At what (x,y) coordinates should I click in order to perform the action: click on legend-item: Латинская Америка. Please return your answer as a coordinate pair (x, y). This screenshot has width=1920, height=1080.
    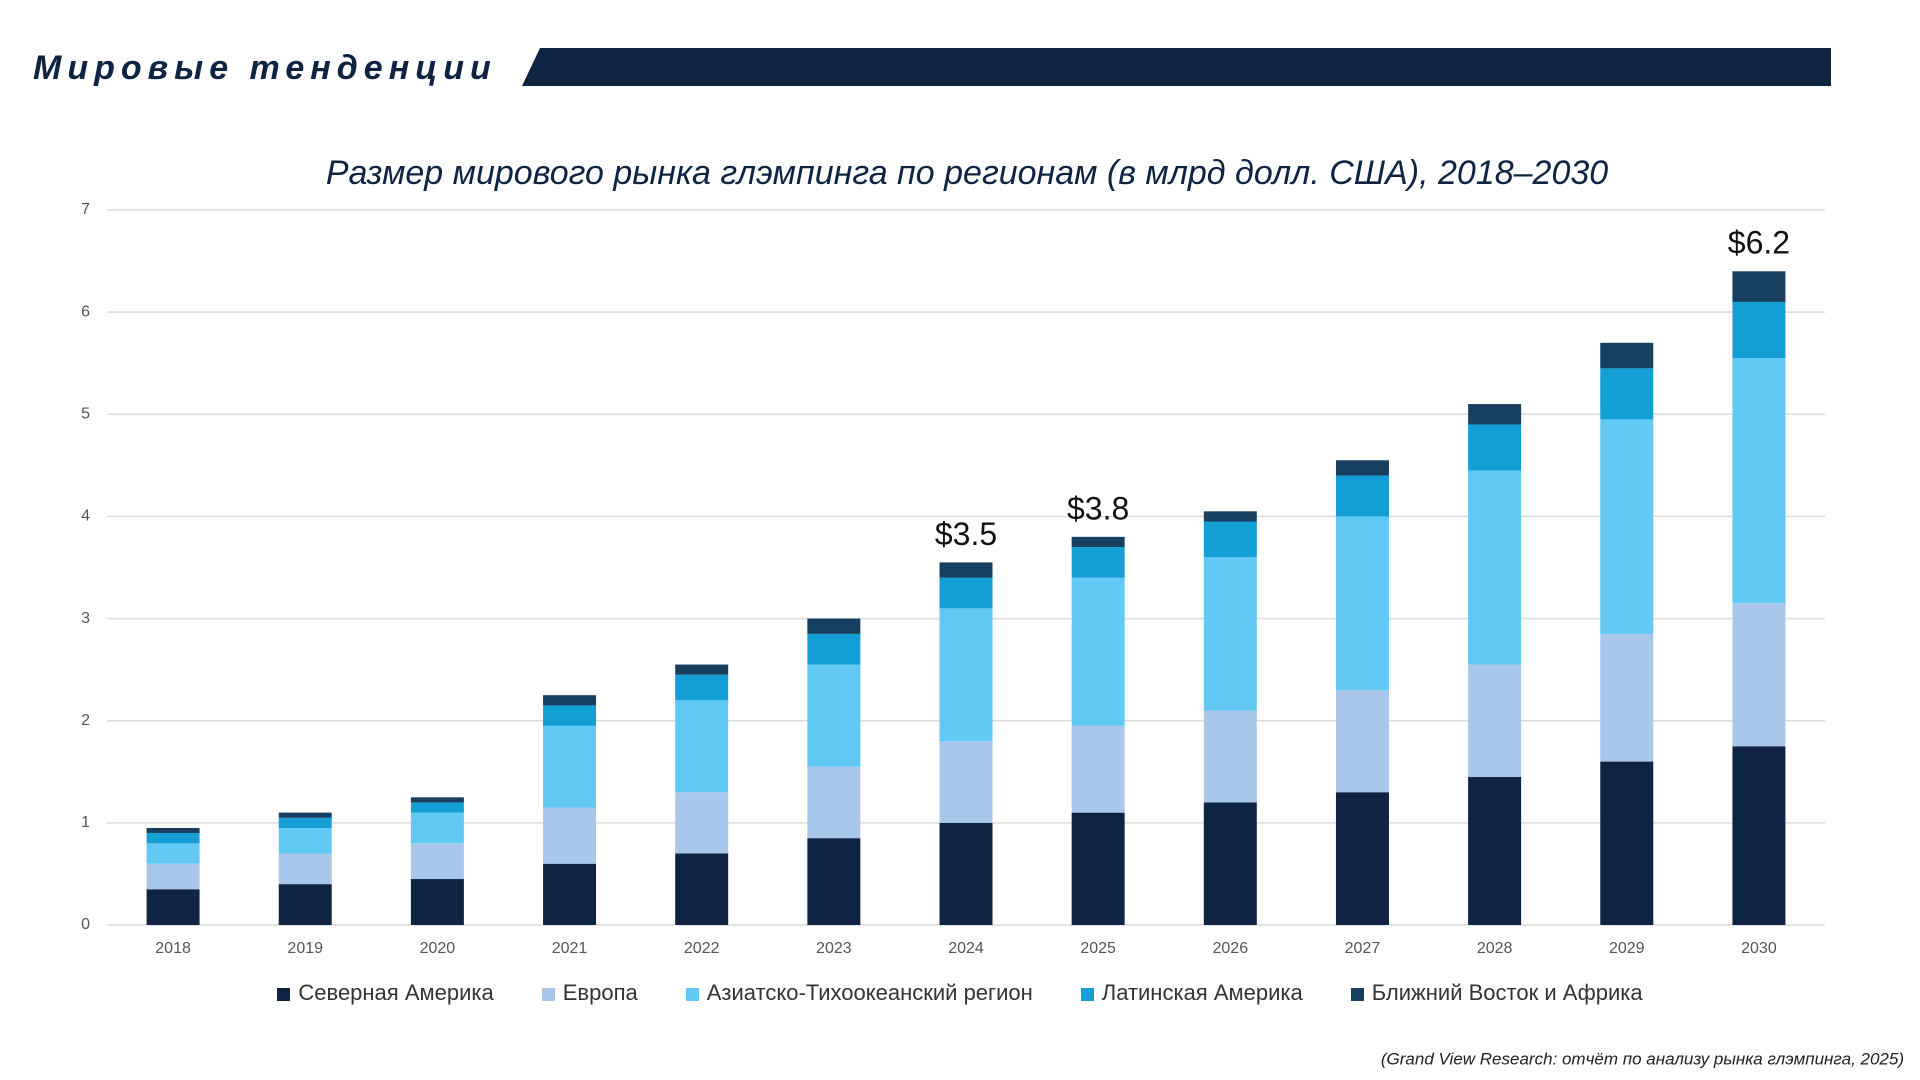
    Looking at the image, I should click on (1191, 993).